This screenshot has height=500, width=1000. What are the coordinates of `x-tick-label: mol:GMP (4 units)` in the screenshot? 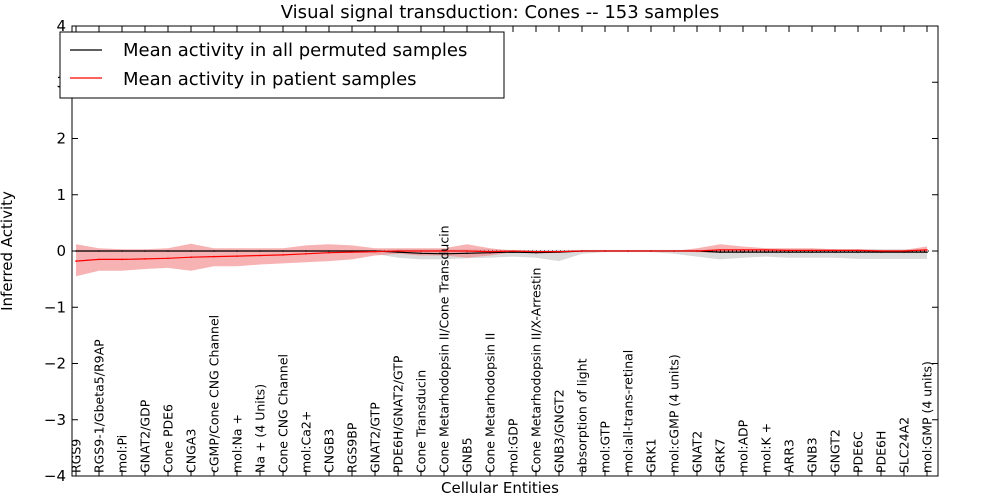 It's located at (927, 417).